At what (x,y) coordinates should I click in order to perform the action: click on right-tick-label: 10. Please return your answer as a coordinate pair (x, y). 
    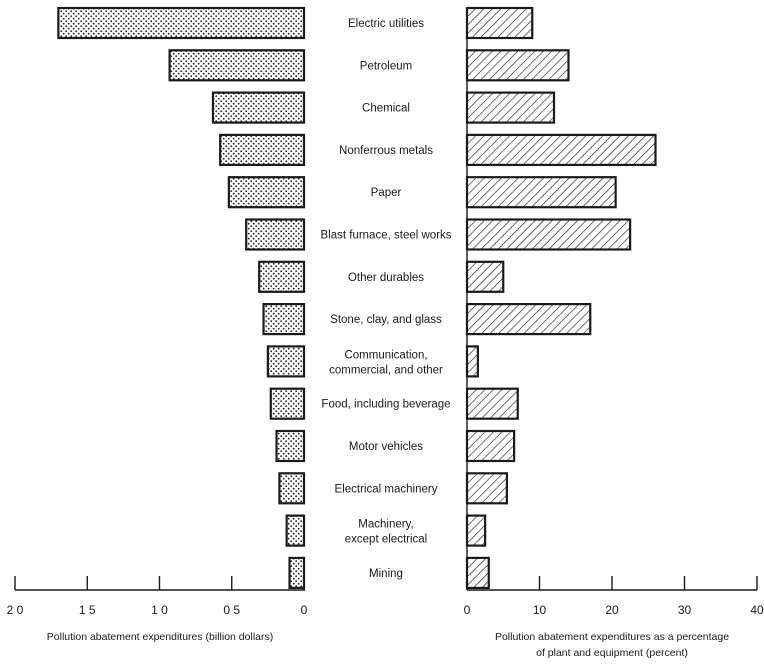
    Looking at the image, I should click on (540, 610).